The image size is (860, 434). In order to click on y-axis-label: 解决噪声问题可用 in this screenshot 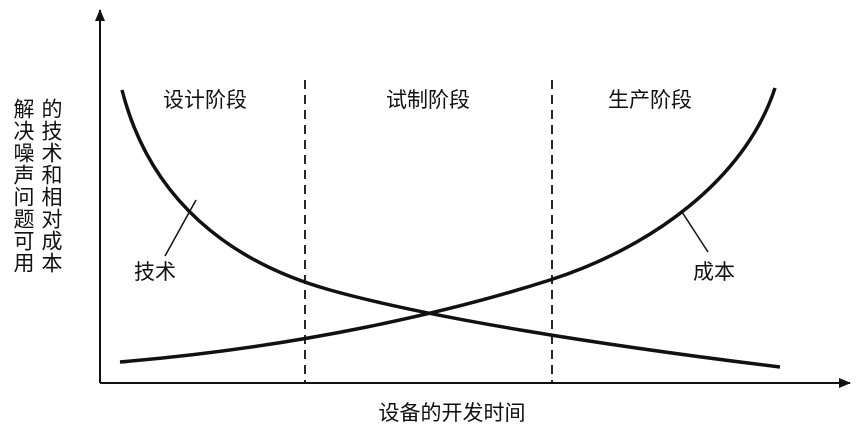, I will do `click(23, 186)`.